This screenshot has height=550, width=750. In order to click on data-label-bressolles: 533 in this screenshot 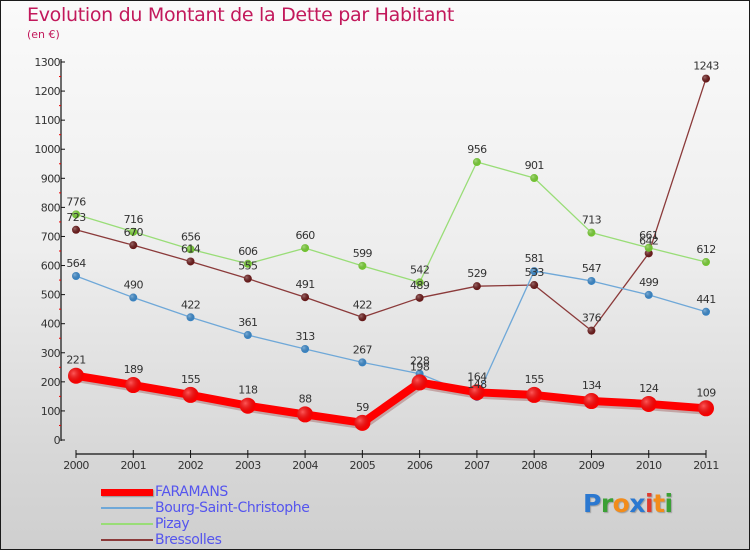, I will do `click(535, 272)`.